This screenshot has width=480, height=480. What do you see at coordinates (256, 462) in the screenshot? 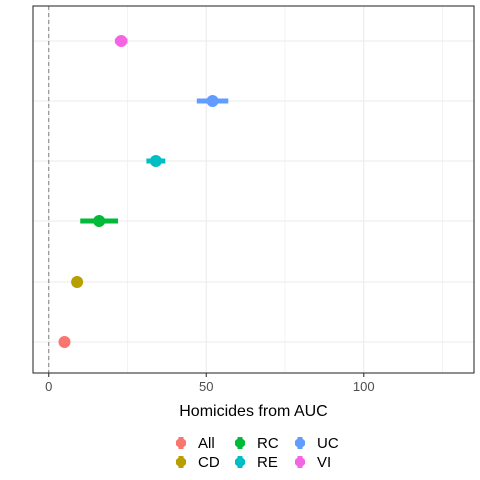
I see `legend-item-re: RE` at bounding box center [256, 462].